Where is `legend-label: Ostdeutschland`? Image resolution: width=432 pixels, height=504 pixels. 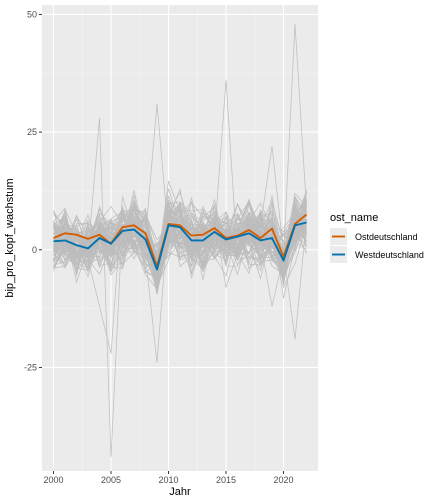
legend-label: Ostdeutschland is located at coordinates (386, 237).